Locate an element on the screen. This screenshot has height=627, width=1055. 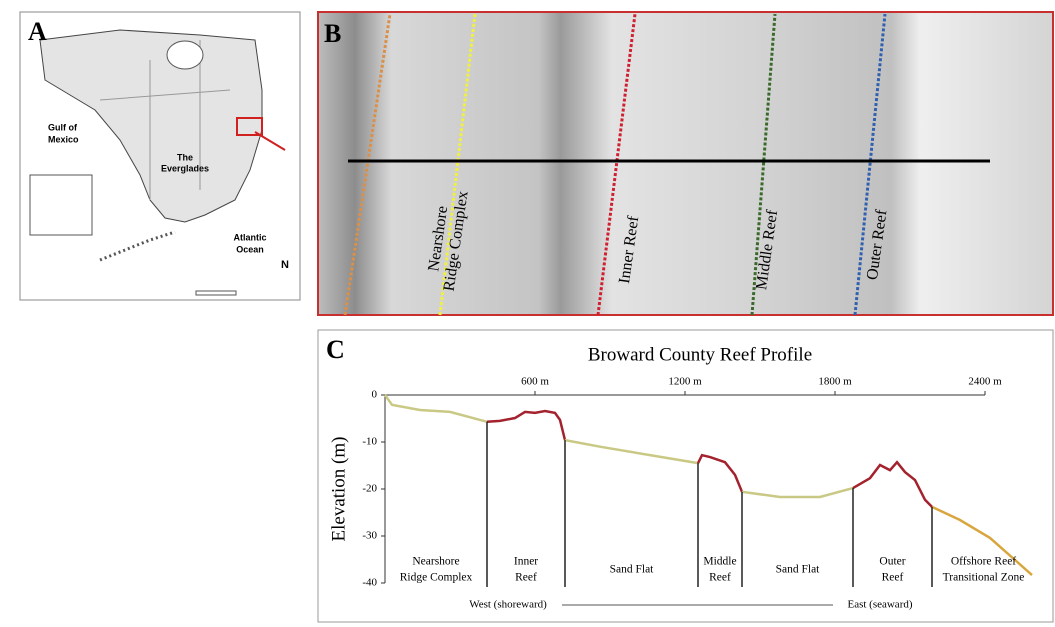
nearshore-line is located at coordinates (457, 164).